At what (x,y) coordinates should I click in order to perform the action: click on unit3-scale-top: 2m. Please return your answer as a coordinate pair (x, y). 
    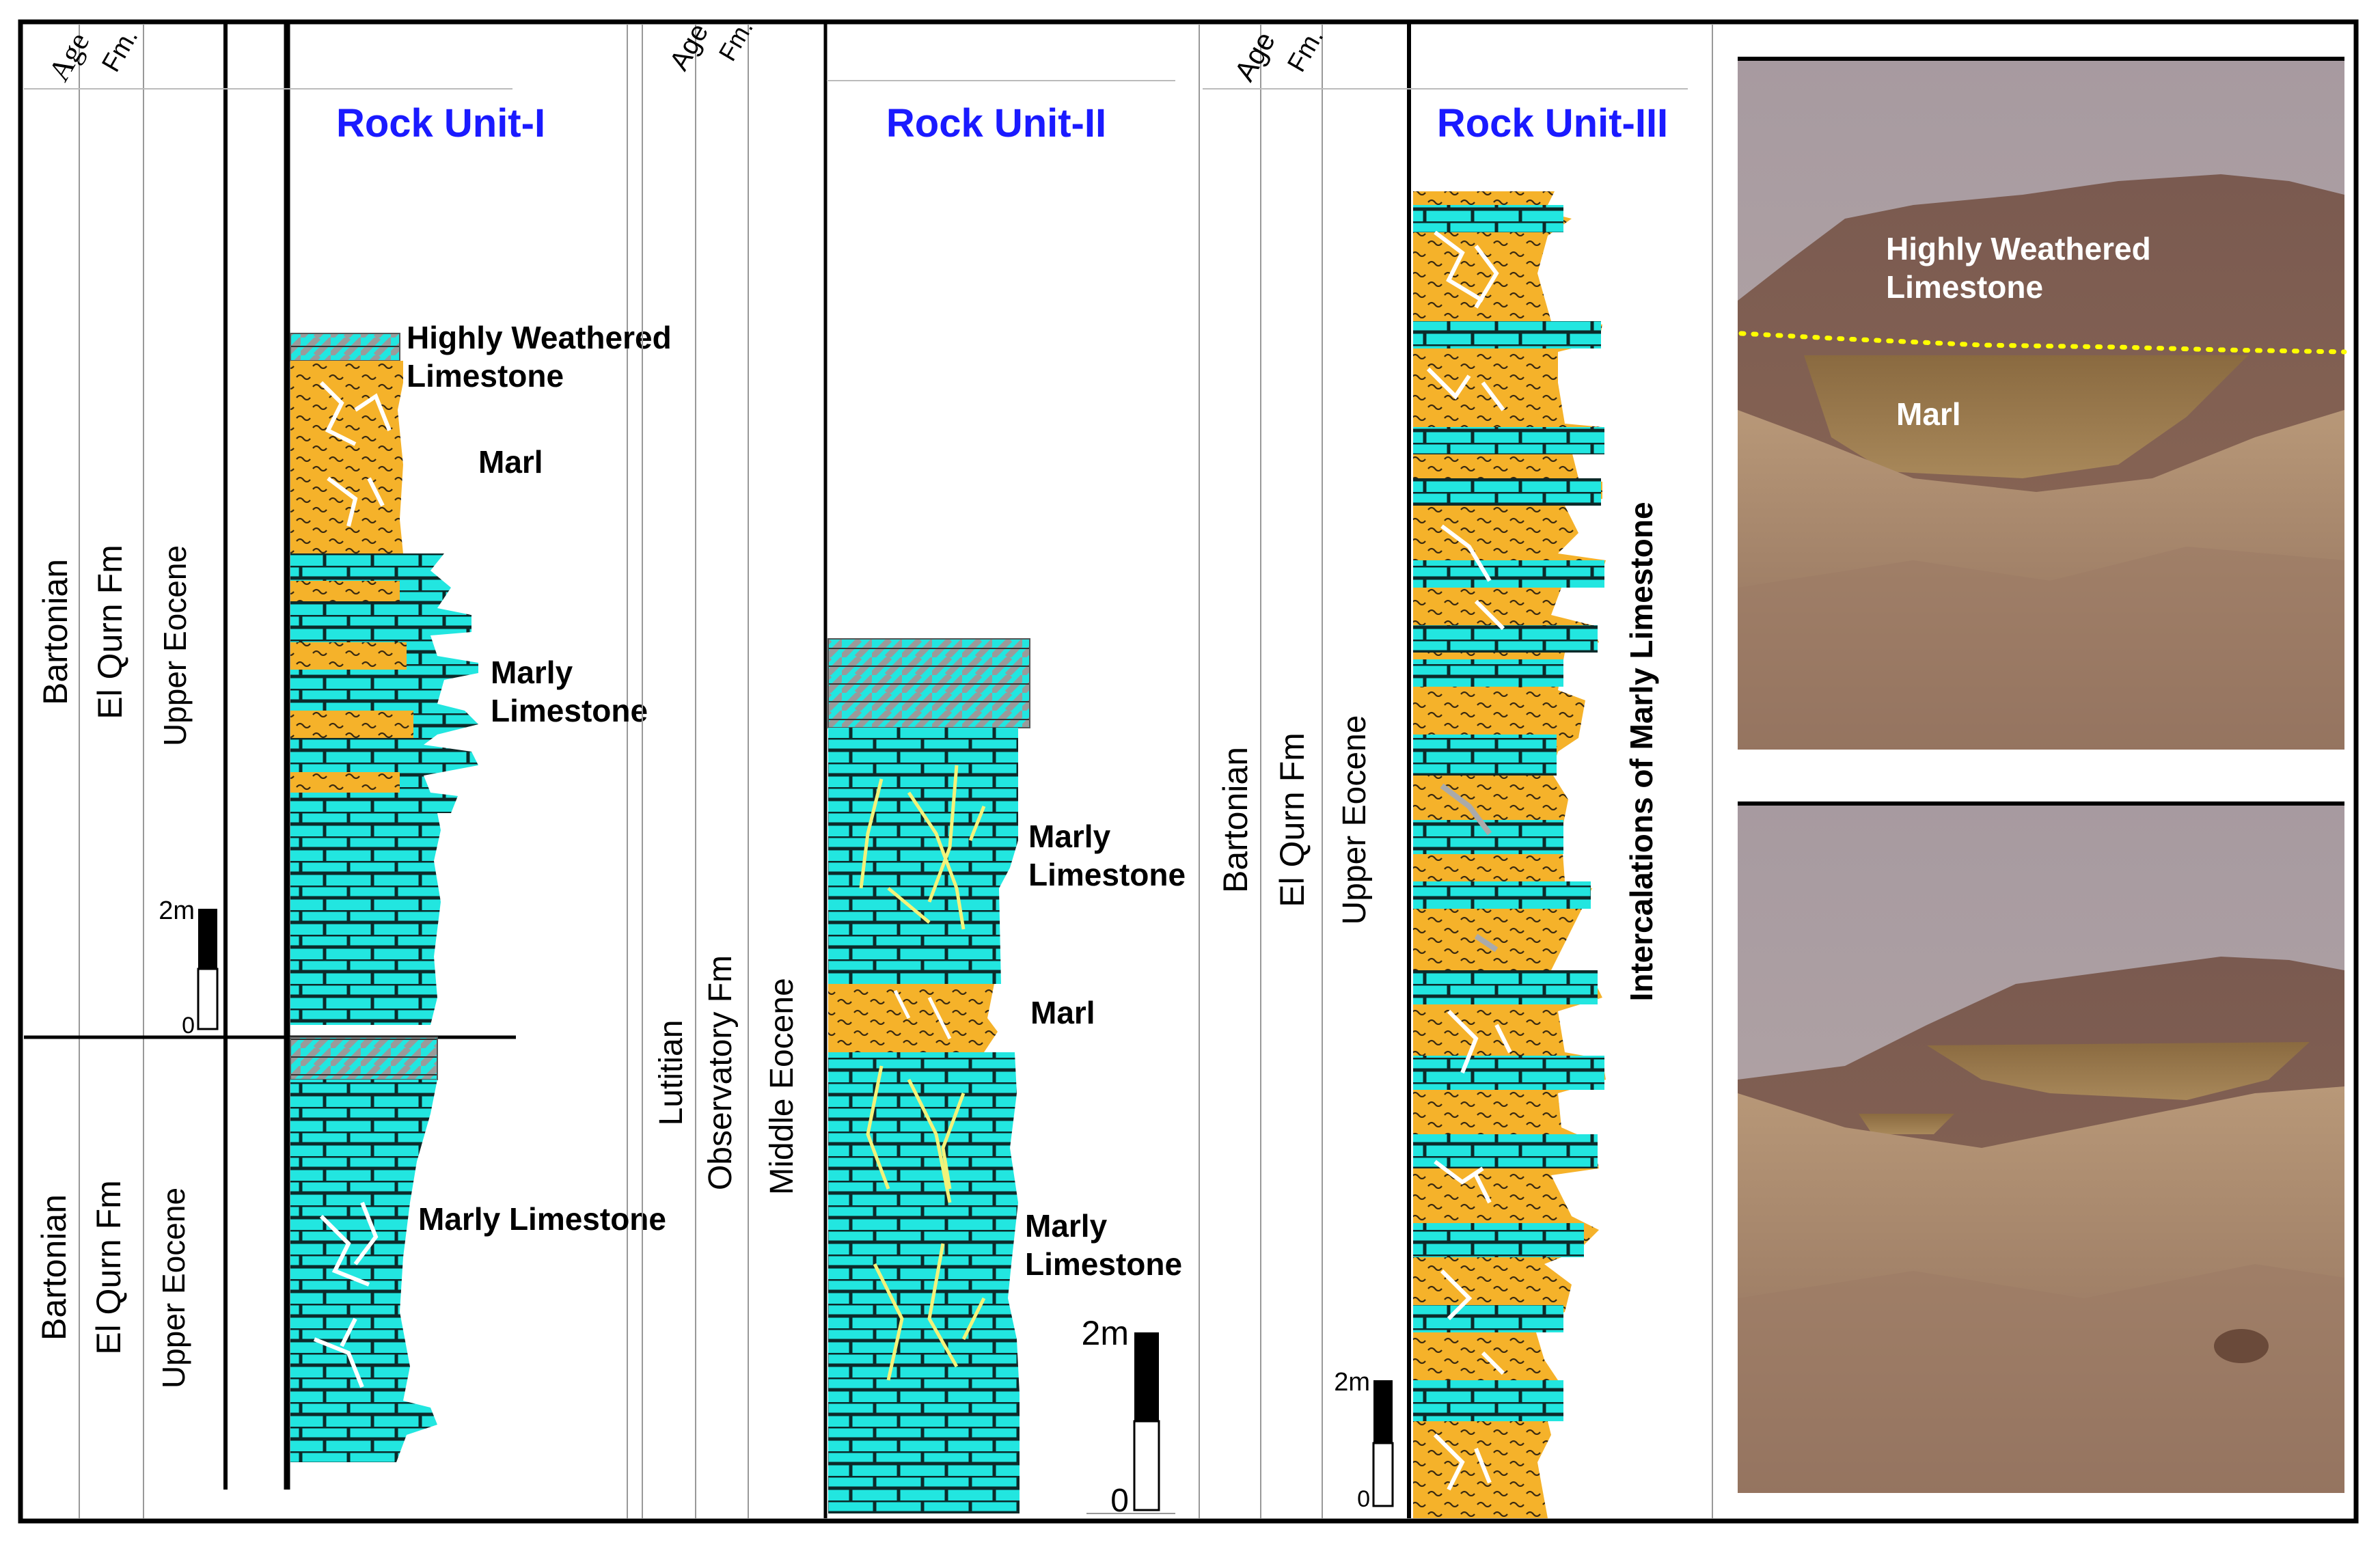
    Looking at the image, I should click on (1352, 1382).